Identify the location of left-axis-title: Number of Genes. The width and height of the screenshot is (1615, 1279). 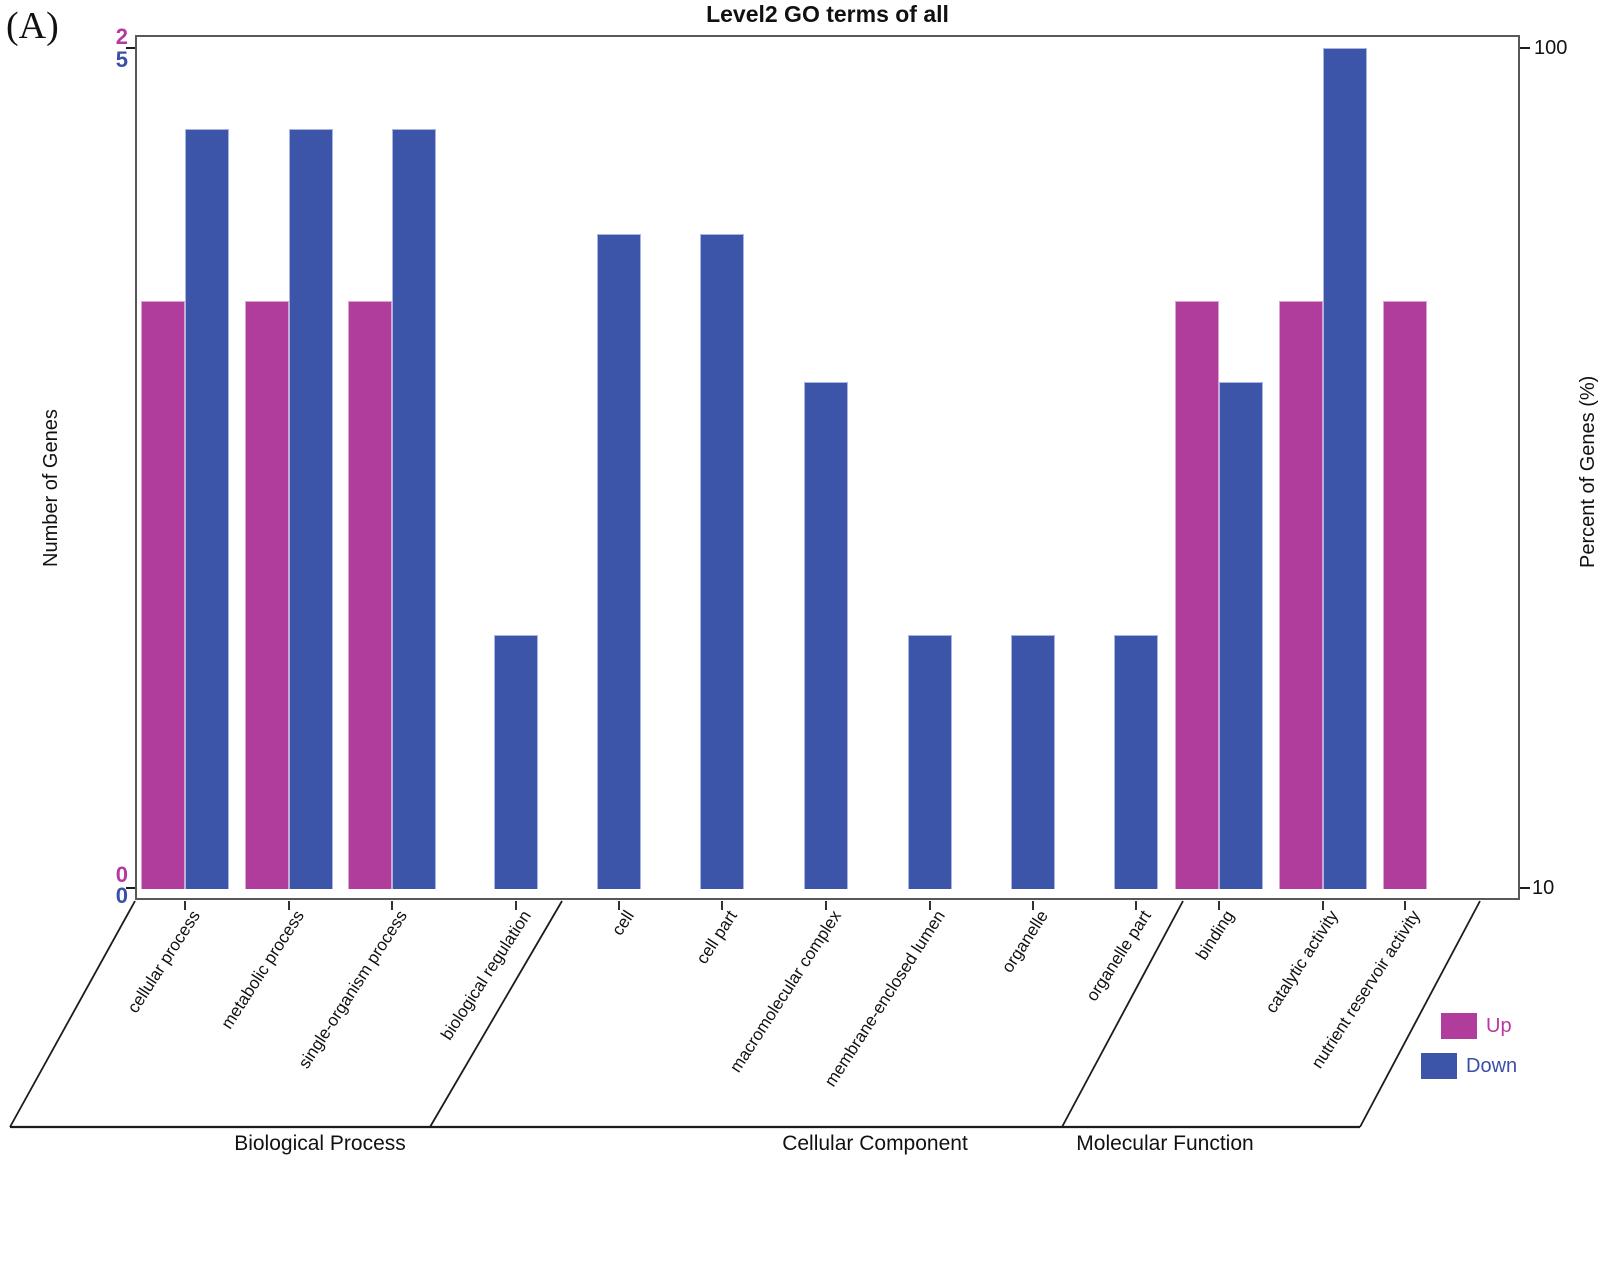
(51, 488).